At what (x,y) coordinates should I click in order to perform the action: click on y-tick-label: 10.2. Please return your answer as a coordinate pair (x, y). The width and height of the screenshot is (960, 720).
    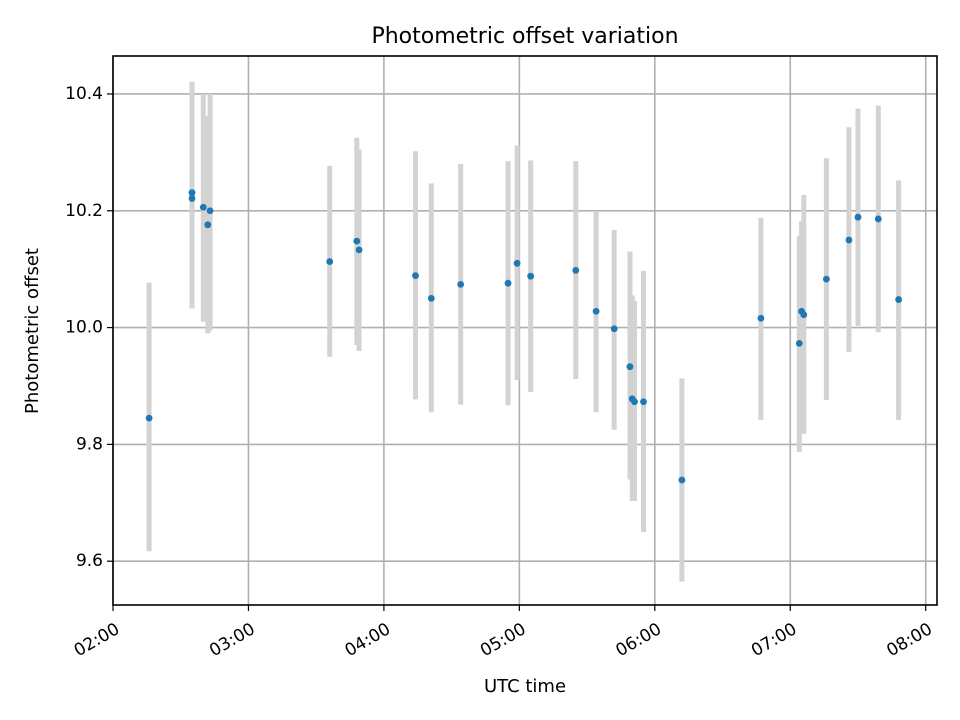
    Looking at the image, I should click on (84, 211).